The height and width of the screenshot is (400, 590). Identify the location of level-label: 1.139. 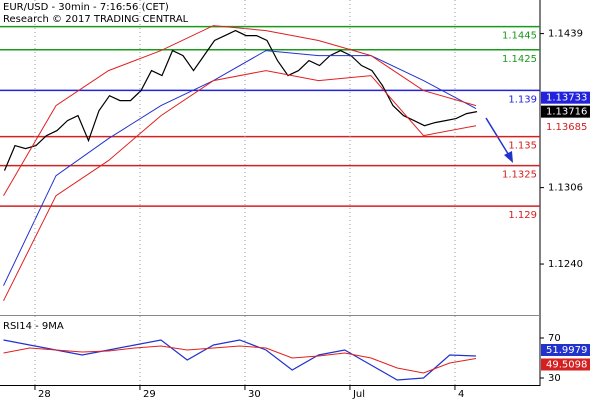
(522, 99).